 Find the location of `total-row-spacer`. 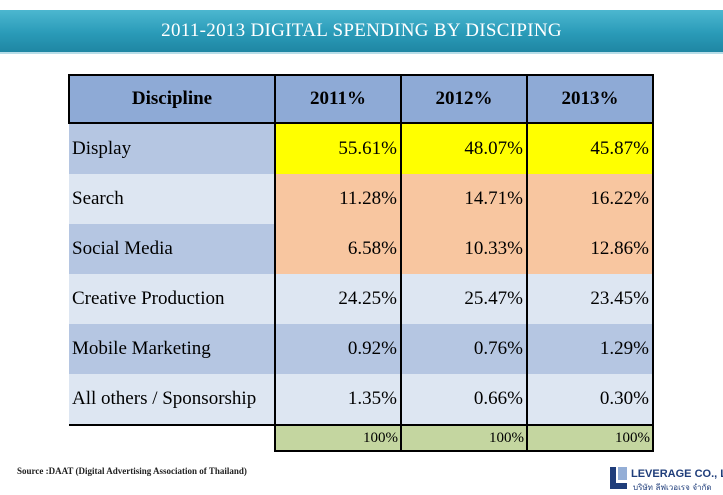

total-row-spacer is located at coordinates (172, 438).